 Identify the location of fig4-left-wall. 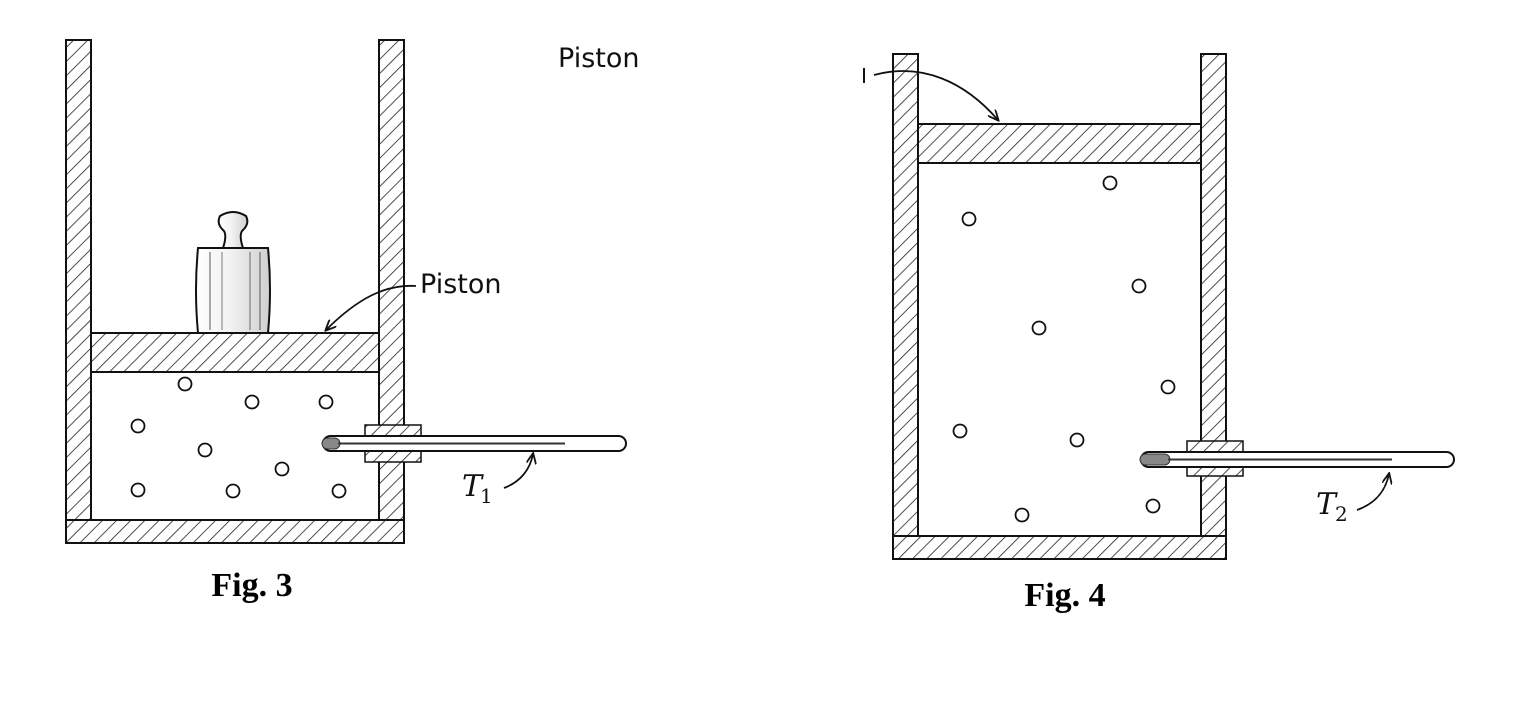
(905, 306).